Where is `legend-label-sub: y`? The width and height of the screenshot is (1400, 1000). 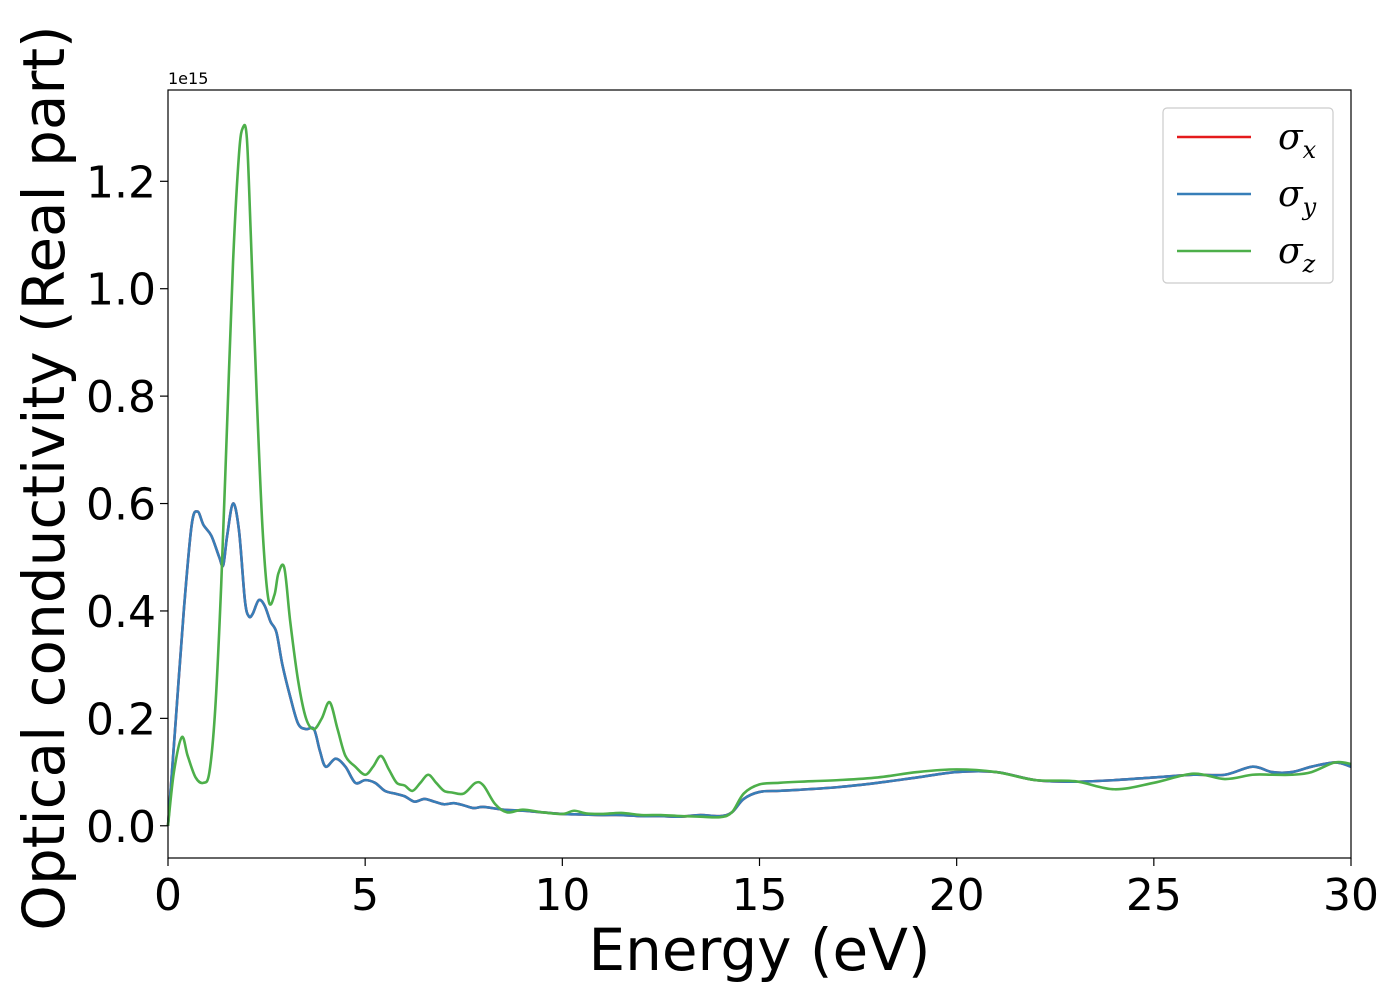
legend-label-sub: y is located at coordinates (1309, 207).